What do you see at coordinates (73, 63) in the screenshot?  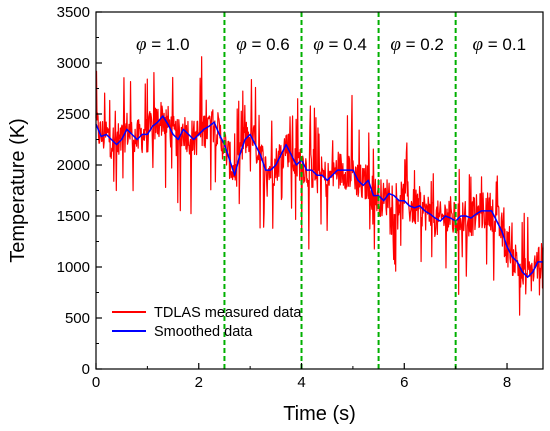 I see `y-tick-label-6: 3000` at bounding box center [73, 63].